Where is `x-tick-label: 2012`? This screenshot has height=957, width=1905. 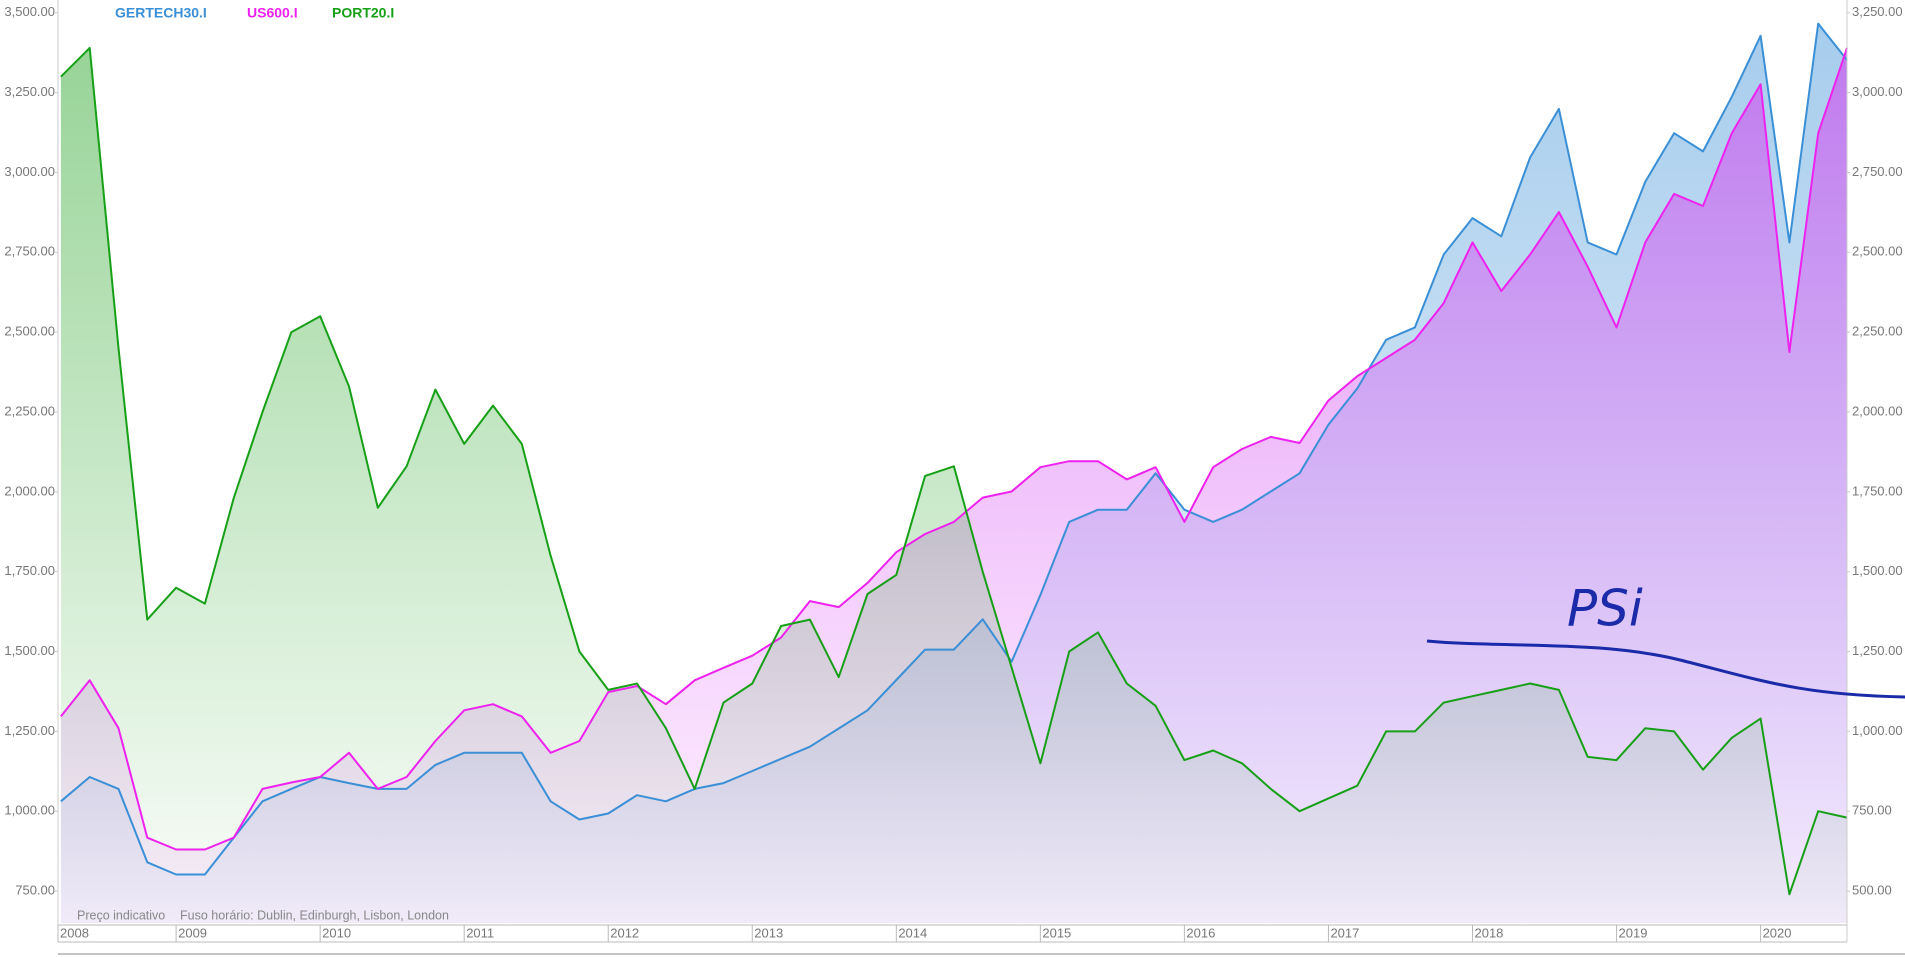 x-tick-label: 2012 is located at coordinates (624, 932).